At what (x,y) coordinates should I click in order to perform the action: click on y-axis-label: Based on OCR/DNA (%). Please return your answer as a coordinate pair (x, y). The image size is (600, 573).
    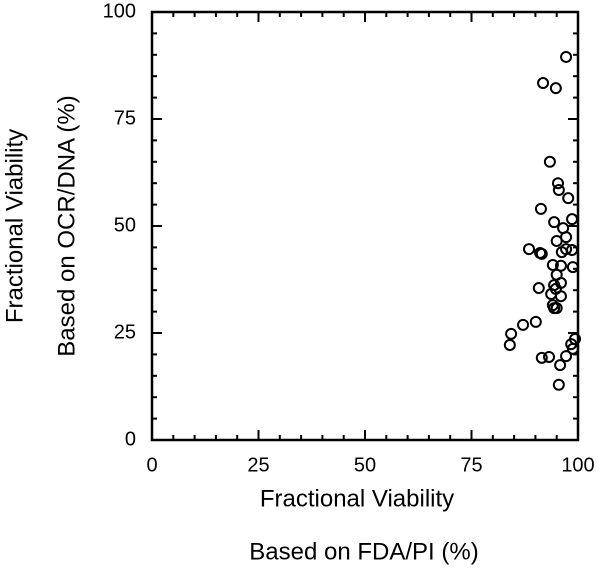
    Looking at the image, I should click on (66, 225).